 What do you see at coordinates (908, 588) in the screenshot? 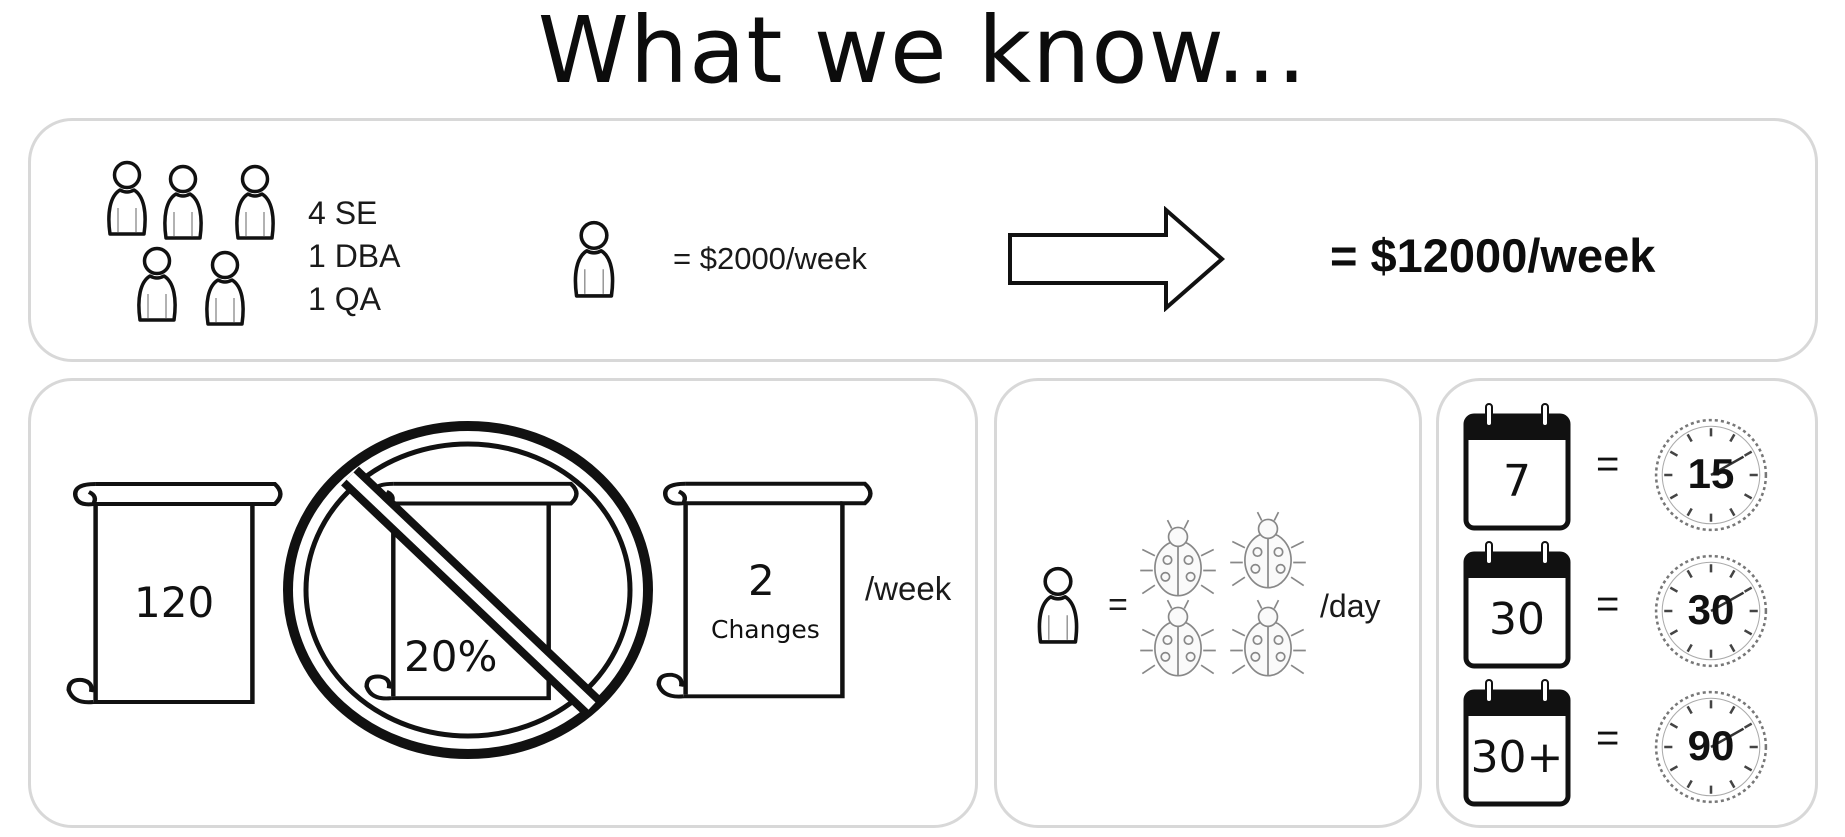
I see `per-week-label: /week` at bounding box center [908, 588].